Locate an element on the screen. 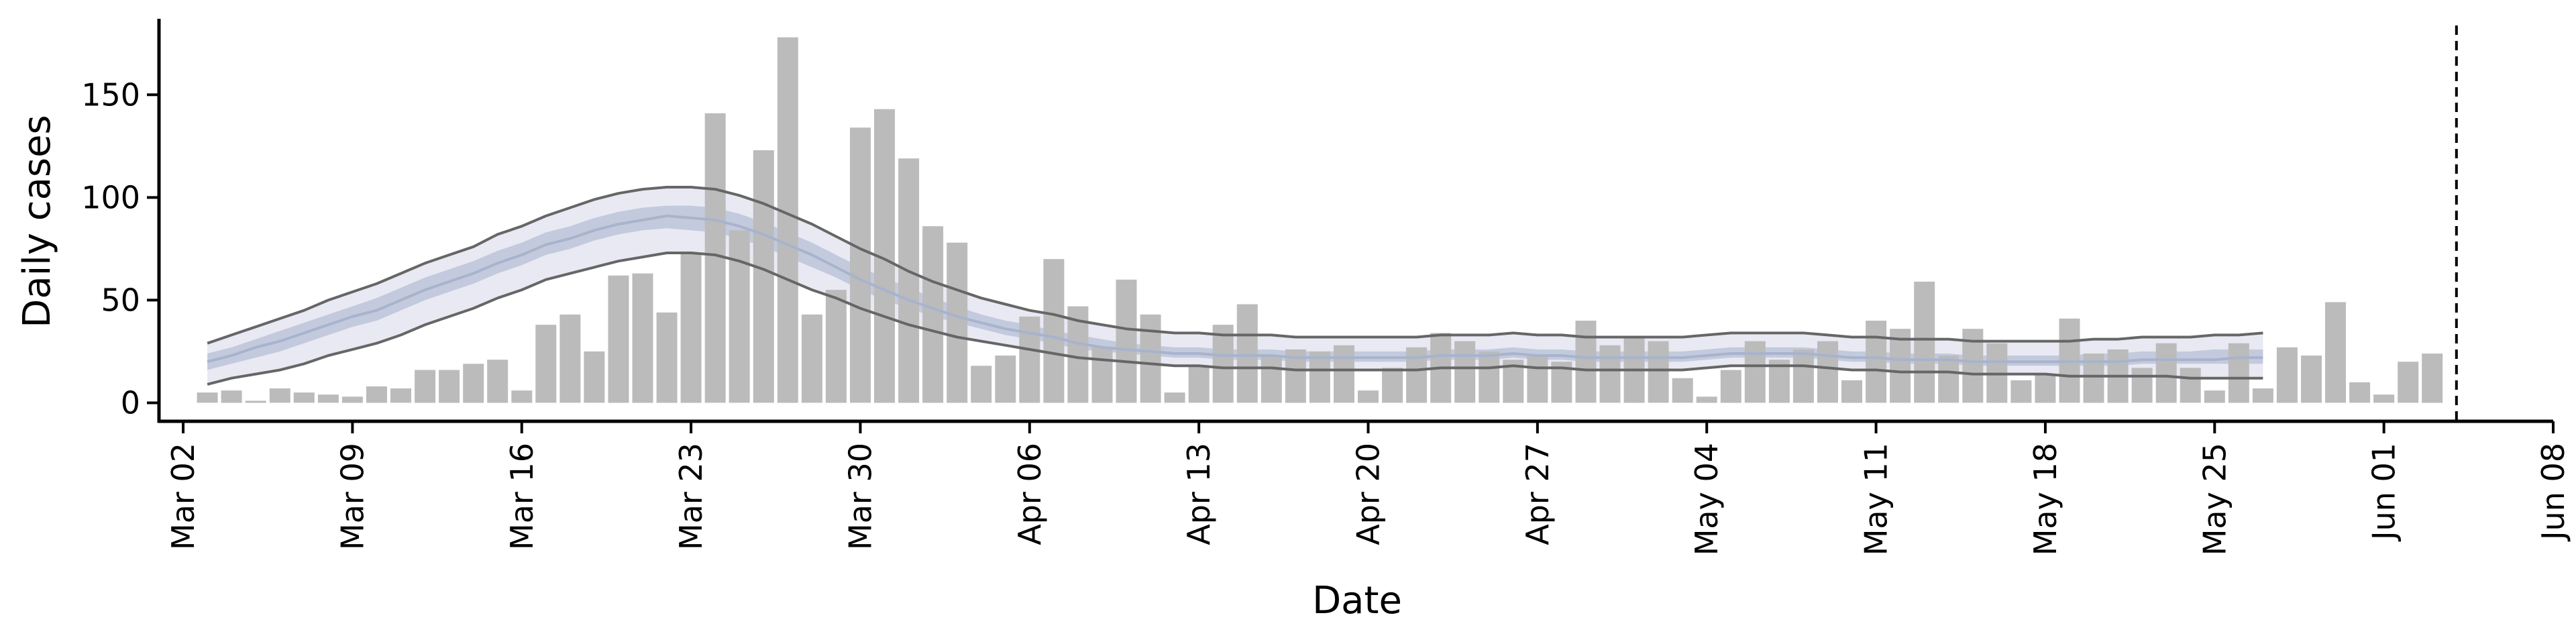 This screenshot has height=644, width=2576. y-tick-label-0: 0 is located at coordinates (130, 402).